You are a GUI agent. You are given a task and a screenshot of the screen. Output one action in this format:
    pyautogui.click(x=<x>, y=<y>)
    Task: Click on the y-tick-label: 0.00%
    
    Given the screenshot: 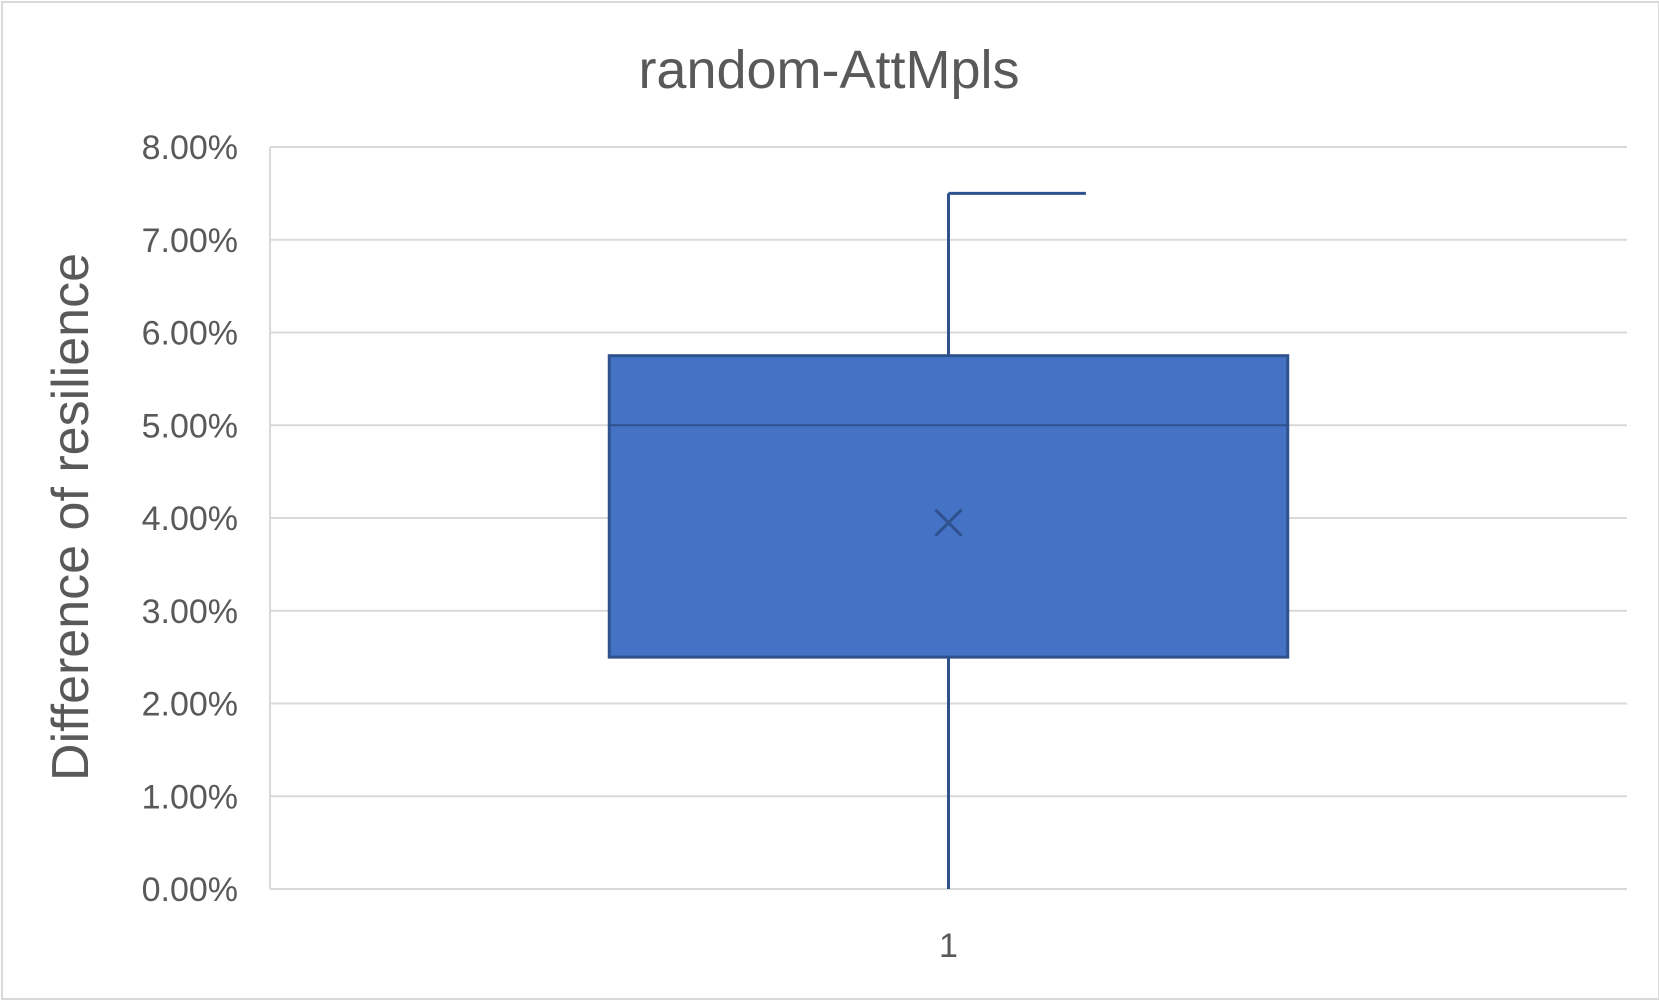 What is the action you would take?
    pyautogui.click(x=190, y=890)
    